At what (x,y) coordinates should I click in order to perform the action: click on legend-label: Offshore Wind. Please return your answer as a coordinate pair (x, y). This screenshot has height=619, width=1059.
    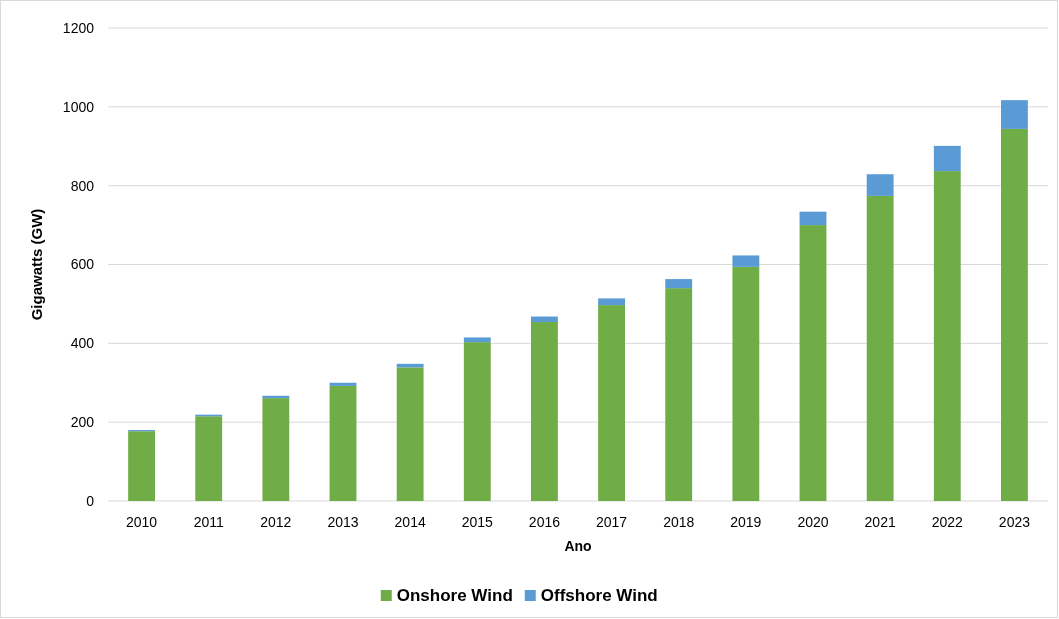
    Looking at the image, I should click on (599, 595).